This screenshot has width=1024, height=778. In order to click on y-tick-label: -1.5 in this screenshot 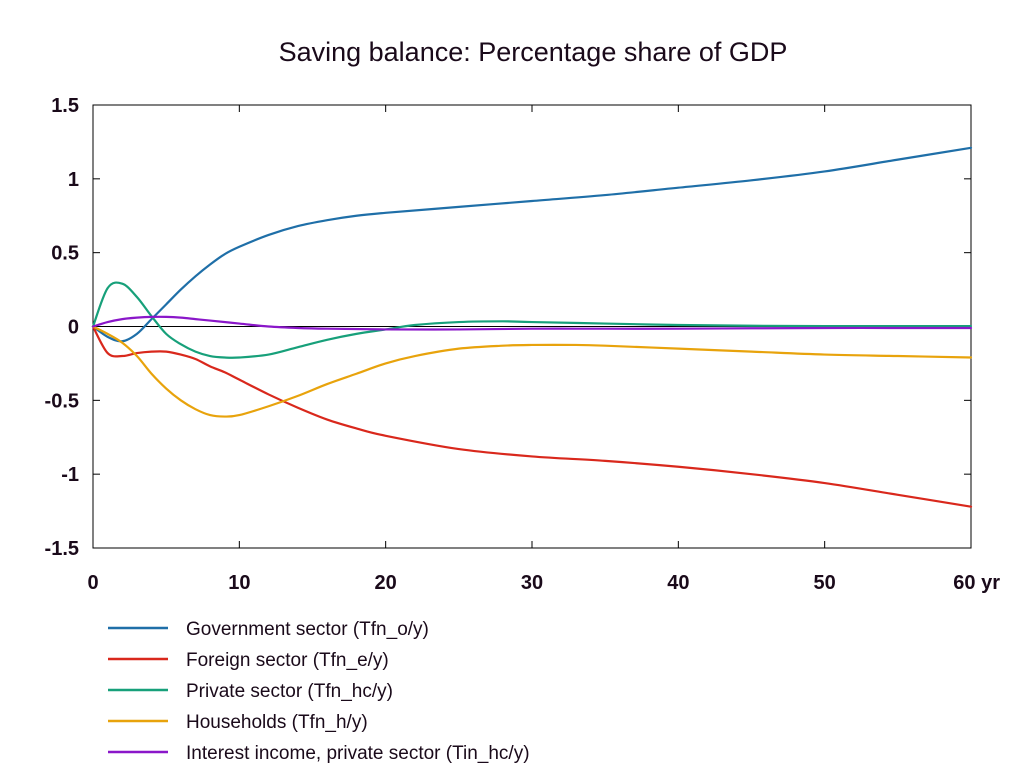, I will do `click(62, 549)`.